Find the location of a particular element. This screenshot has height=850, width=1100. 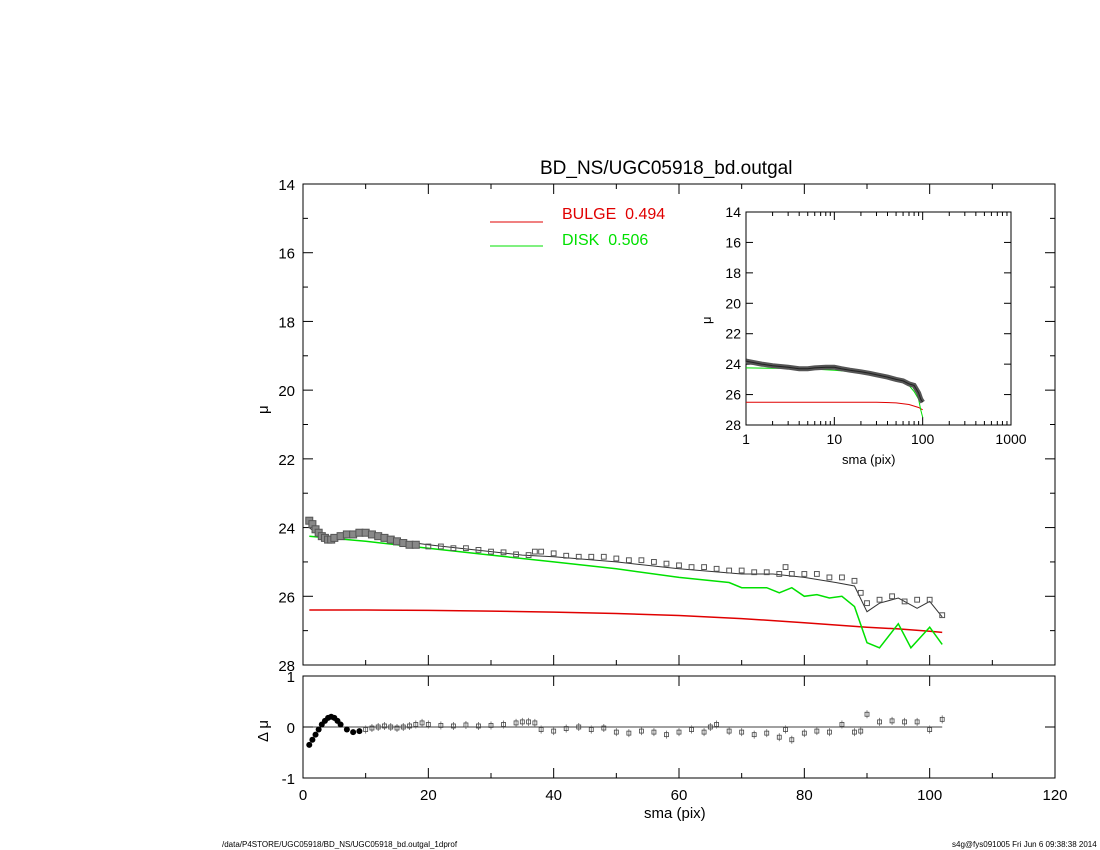

inset-y-tick-label: 18 is located at coordinates (733, 273).